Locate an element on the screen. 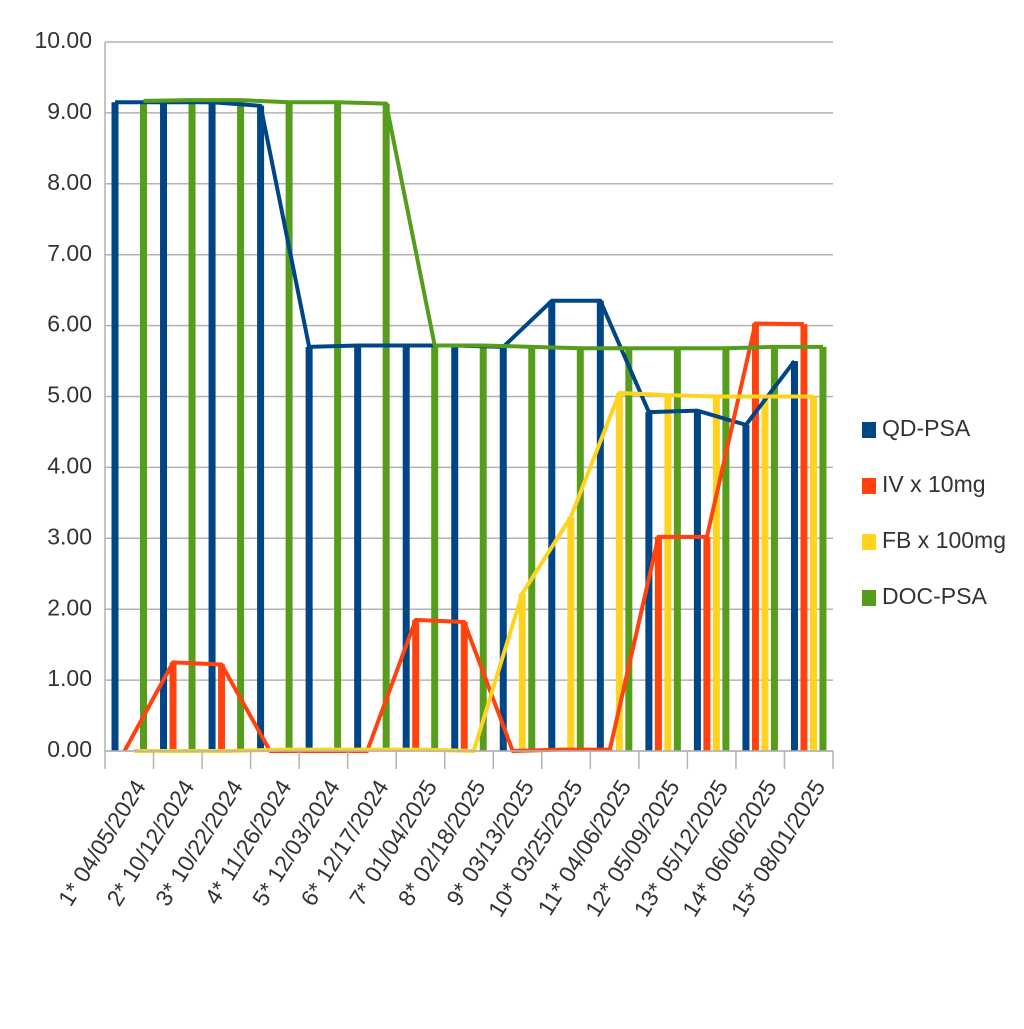 This screenshot has height=1029, width=1024. legend-label: DOC-PSA is located at coordinates (934, 596).